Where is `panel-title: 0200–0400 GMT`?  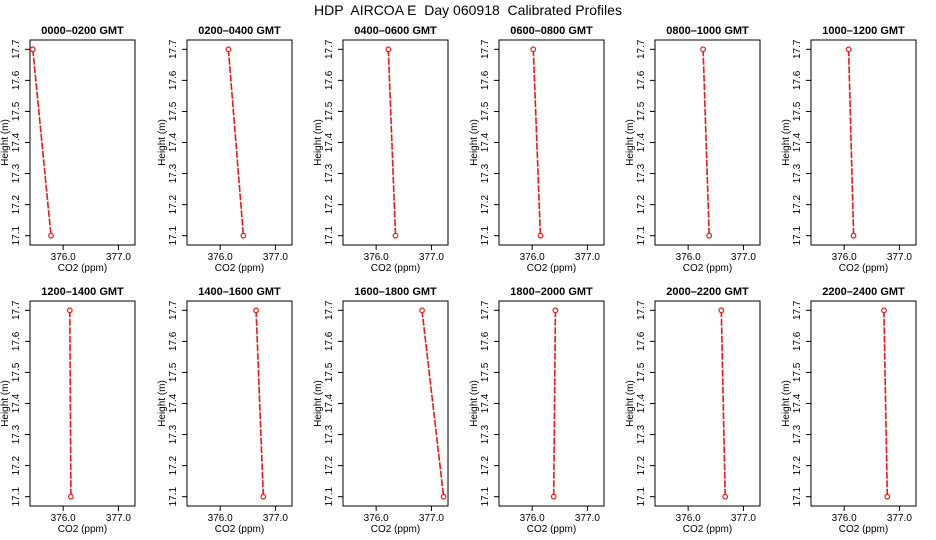 panel-title: 0200–0400 GMT is located at coordinates (239, 31).